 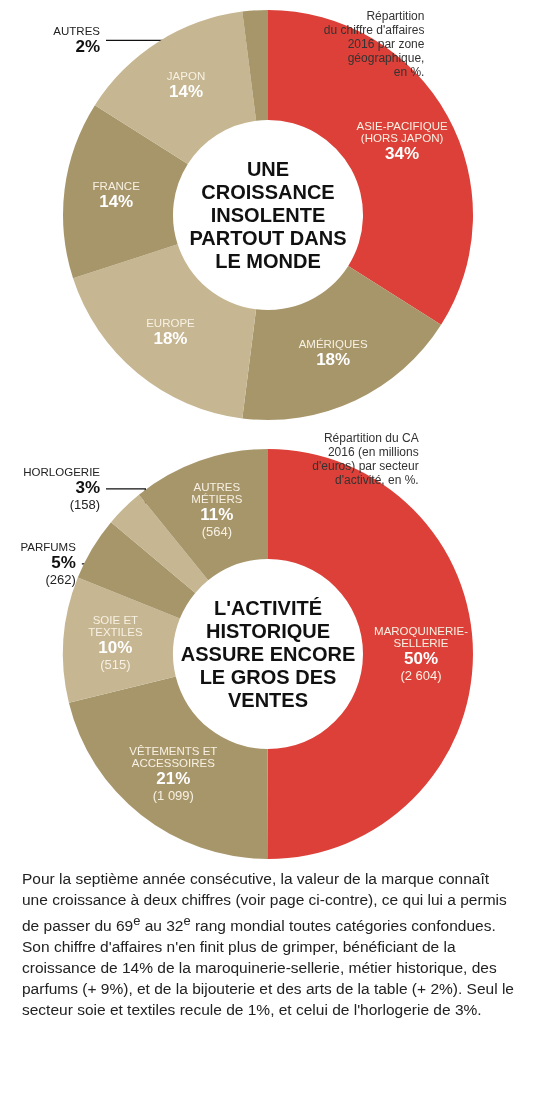 I want to click on data-label: 11% (564), so click(x=217, y=521).